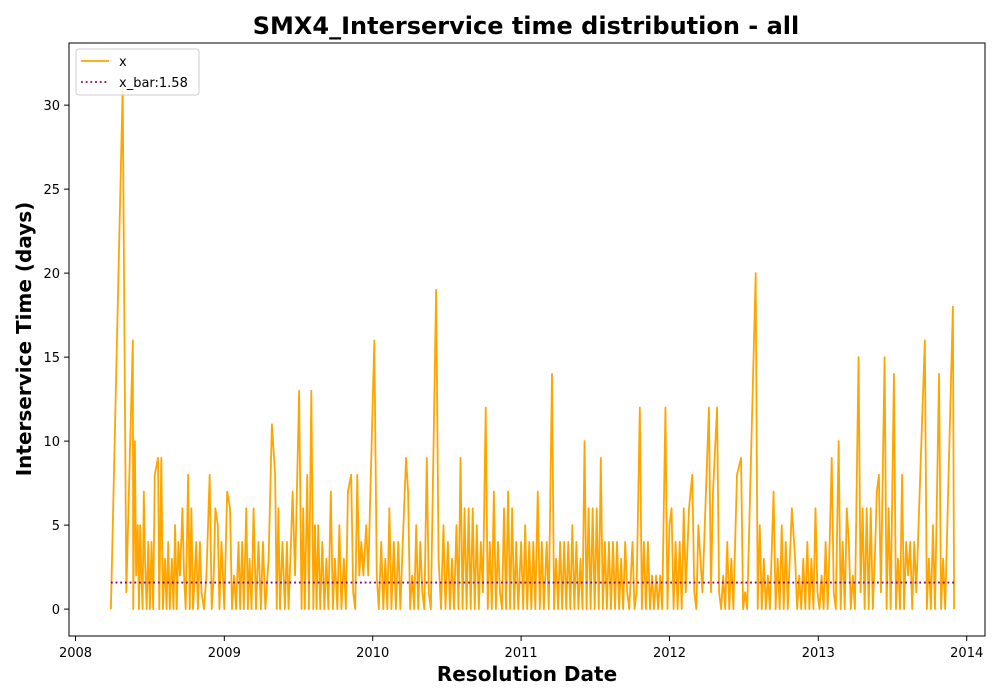  Describe the element at coordinates (24, 339) in the screenshot. I see `y-axis-label: Interservice Time (days)` at that location.